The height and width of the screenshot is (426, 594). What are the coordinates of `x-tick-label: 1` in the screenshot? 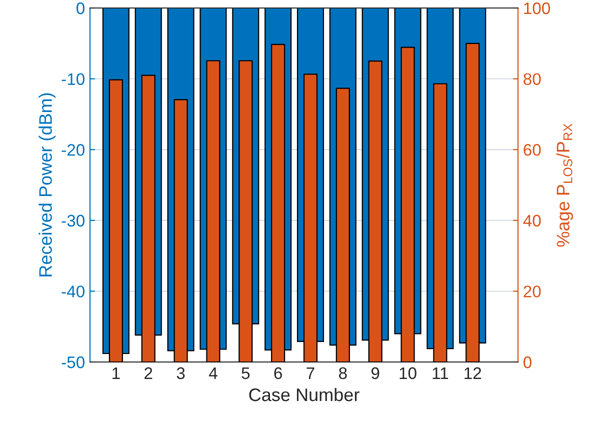 It's located at (116, 373).